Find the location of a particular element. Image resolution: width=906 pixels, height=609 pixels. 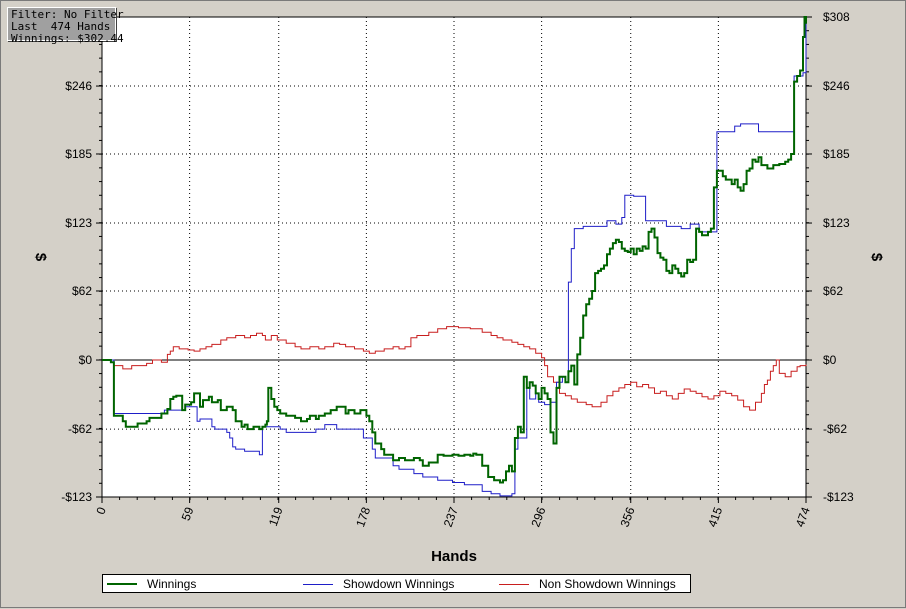

y-tick-label-right: $0 is located at coordinates (830, 360).